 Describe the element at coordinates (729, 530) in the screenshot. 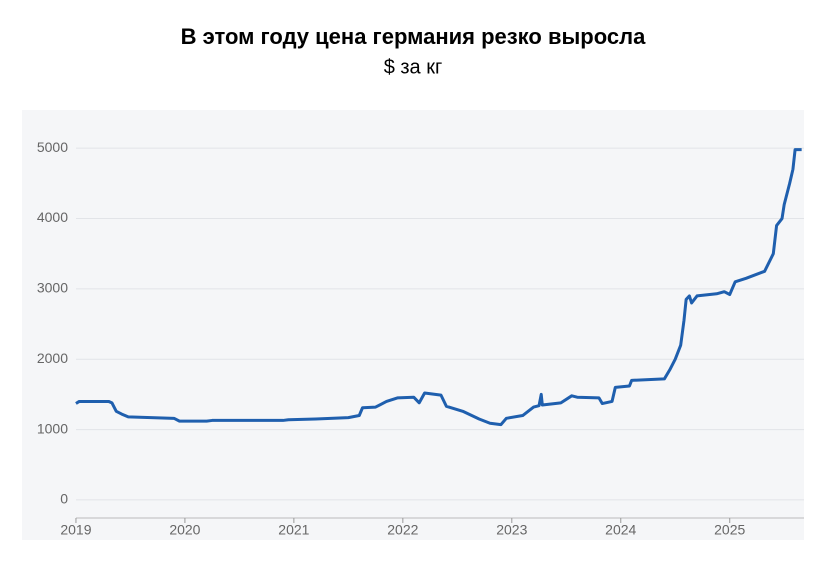

I see `x-tick-label: 2025` at that location.